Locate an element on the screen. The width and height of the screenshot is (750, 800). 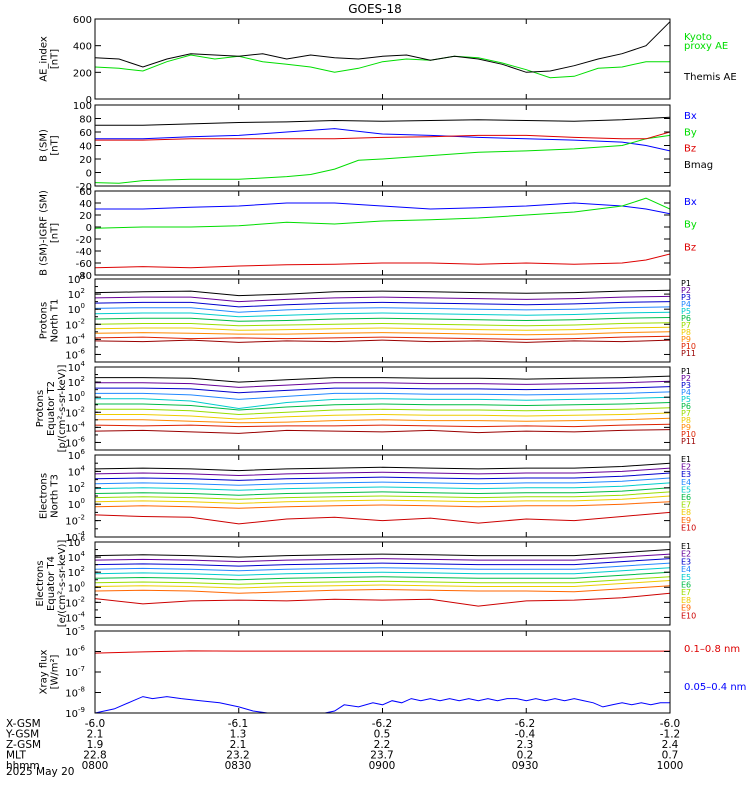
series-line-0-05-0-4-nm is located at coordinates (382, 704).